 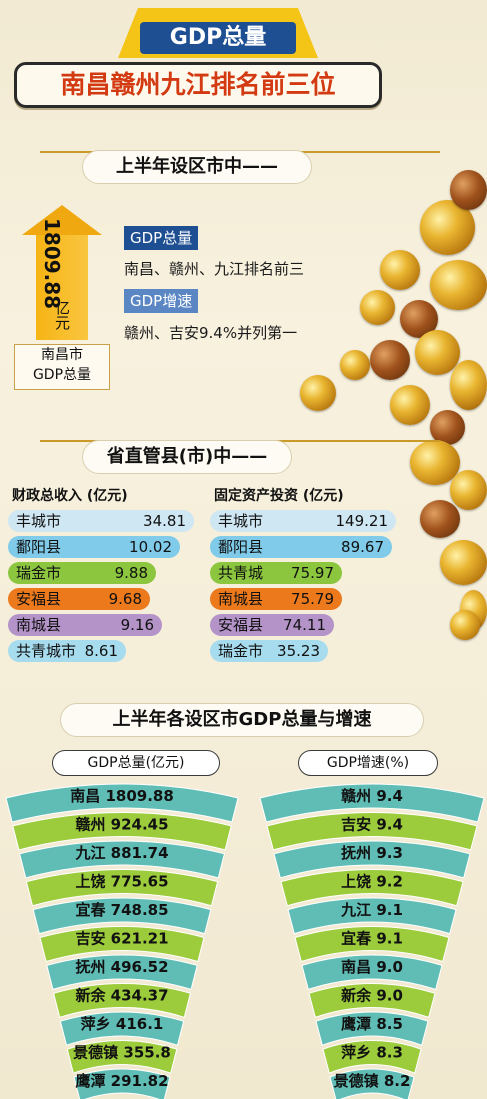 I want to click on fixed-investment-value: 75.79, so click(x=312, y=599).